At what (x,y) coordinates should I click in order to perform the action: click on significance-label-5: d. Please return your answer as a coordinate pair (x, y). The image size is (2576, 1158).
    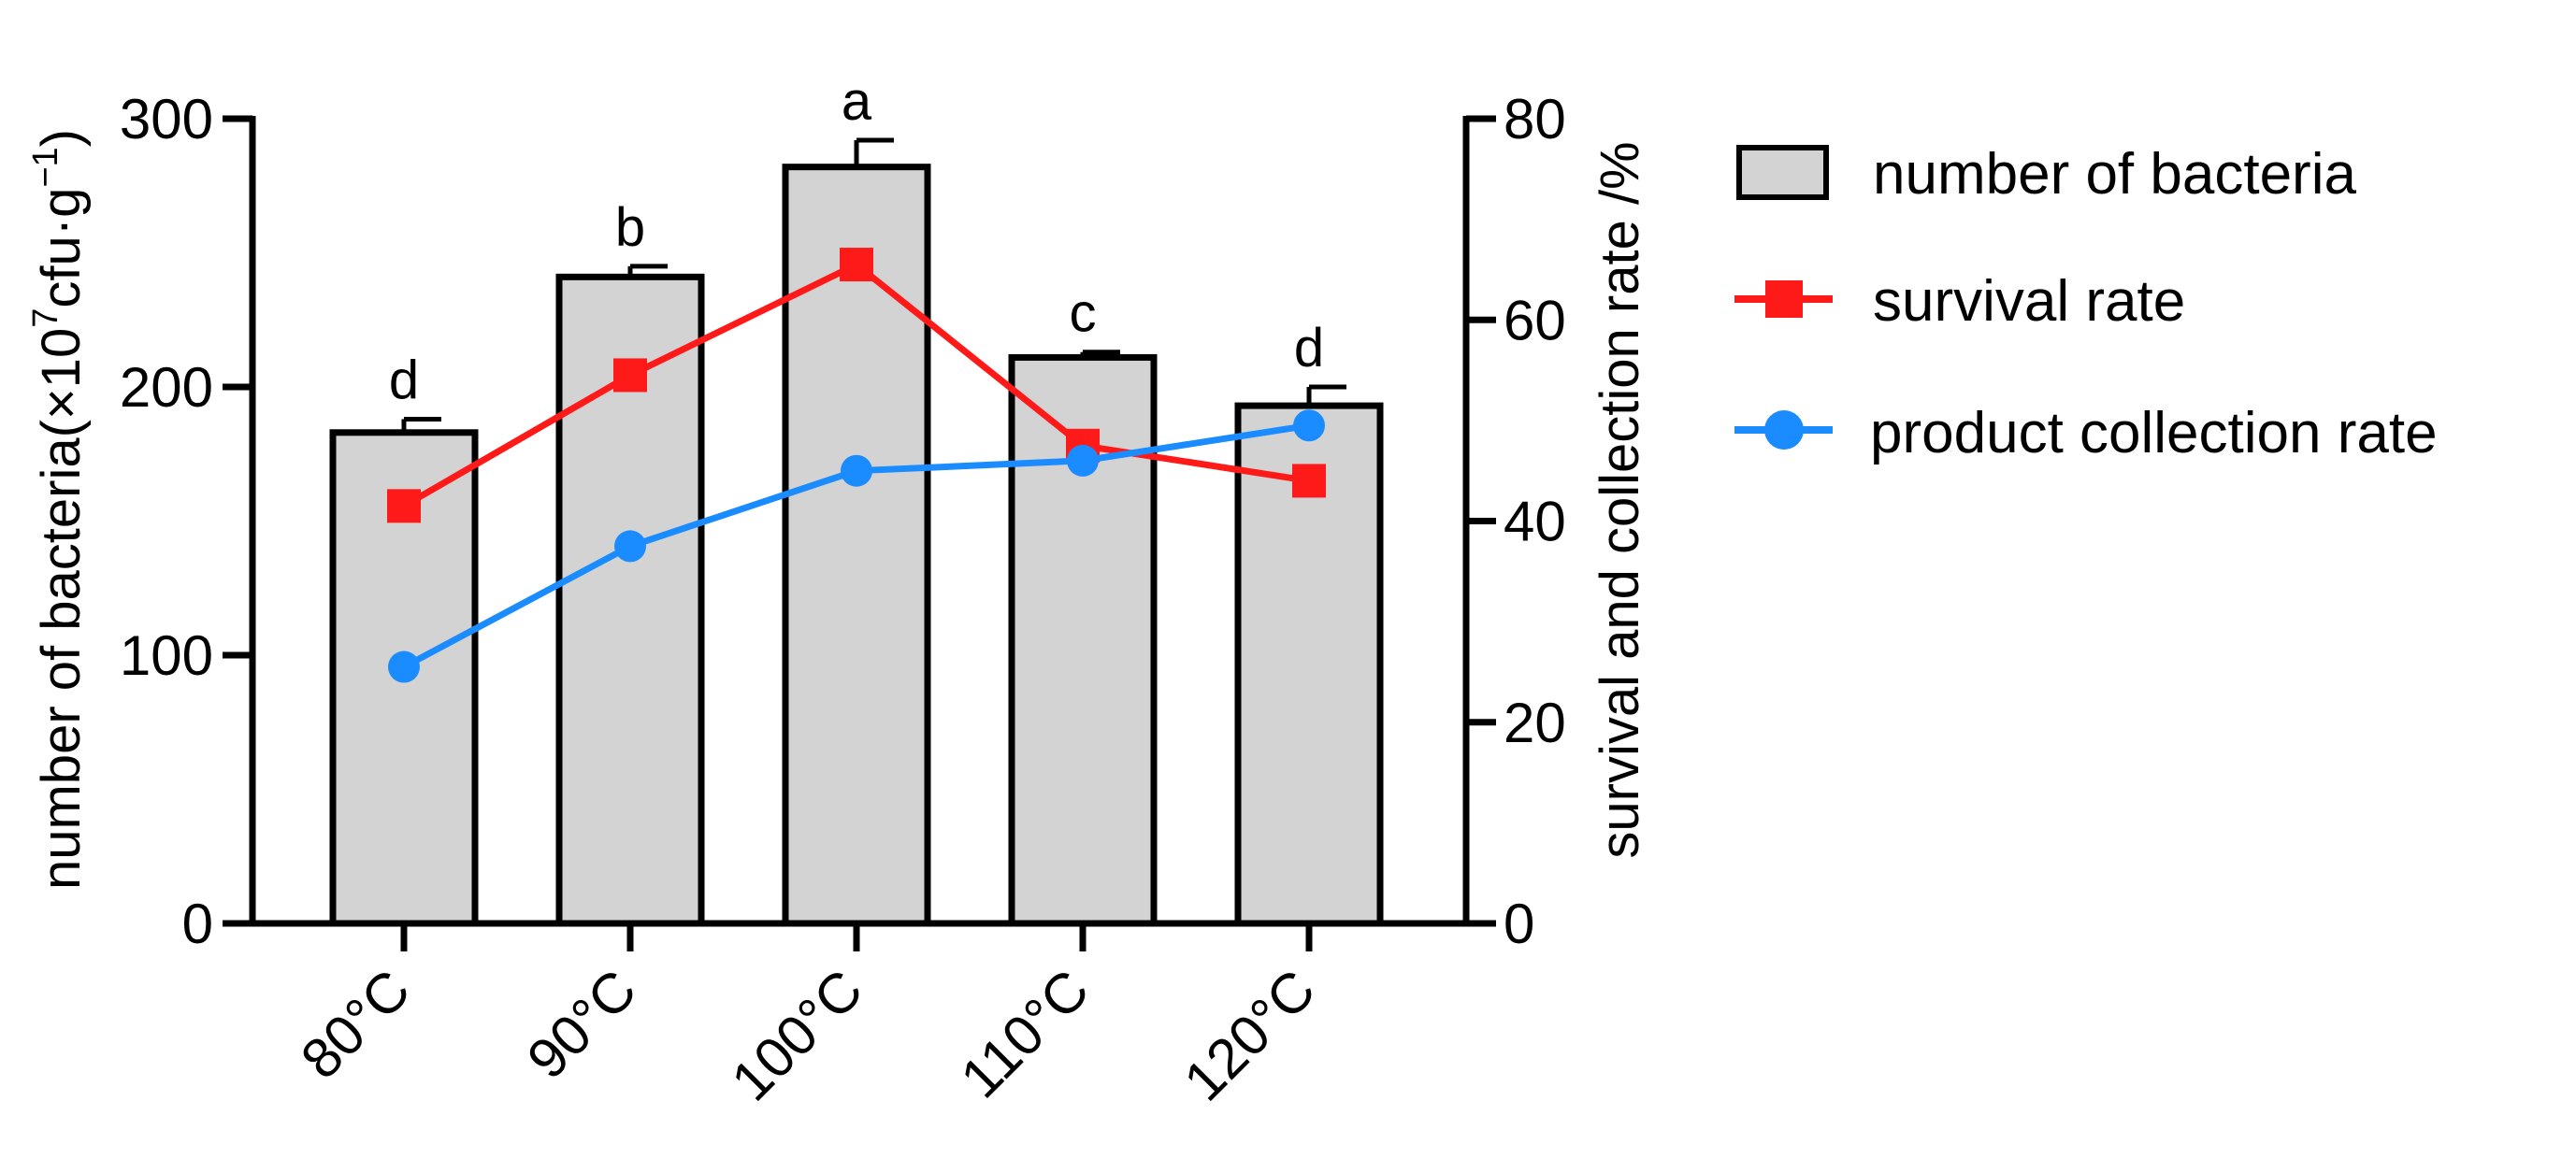
    Looking at the image, I should click on (1309, 348).